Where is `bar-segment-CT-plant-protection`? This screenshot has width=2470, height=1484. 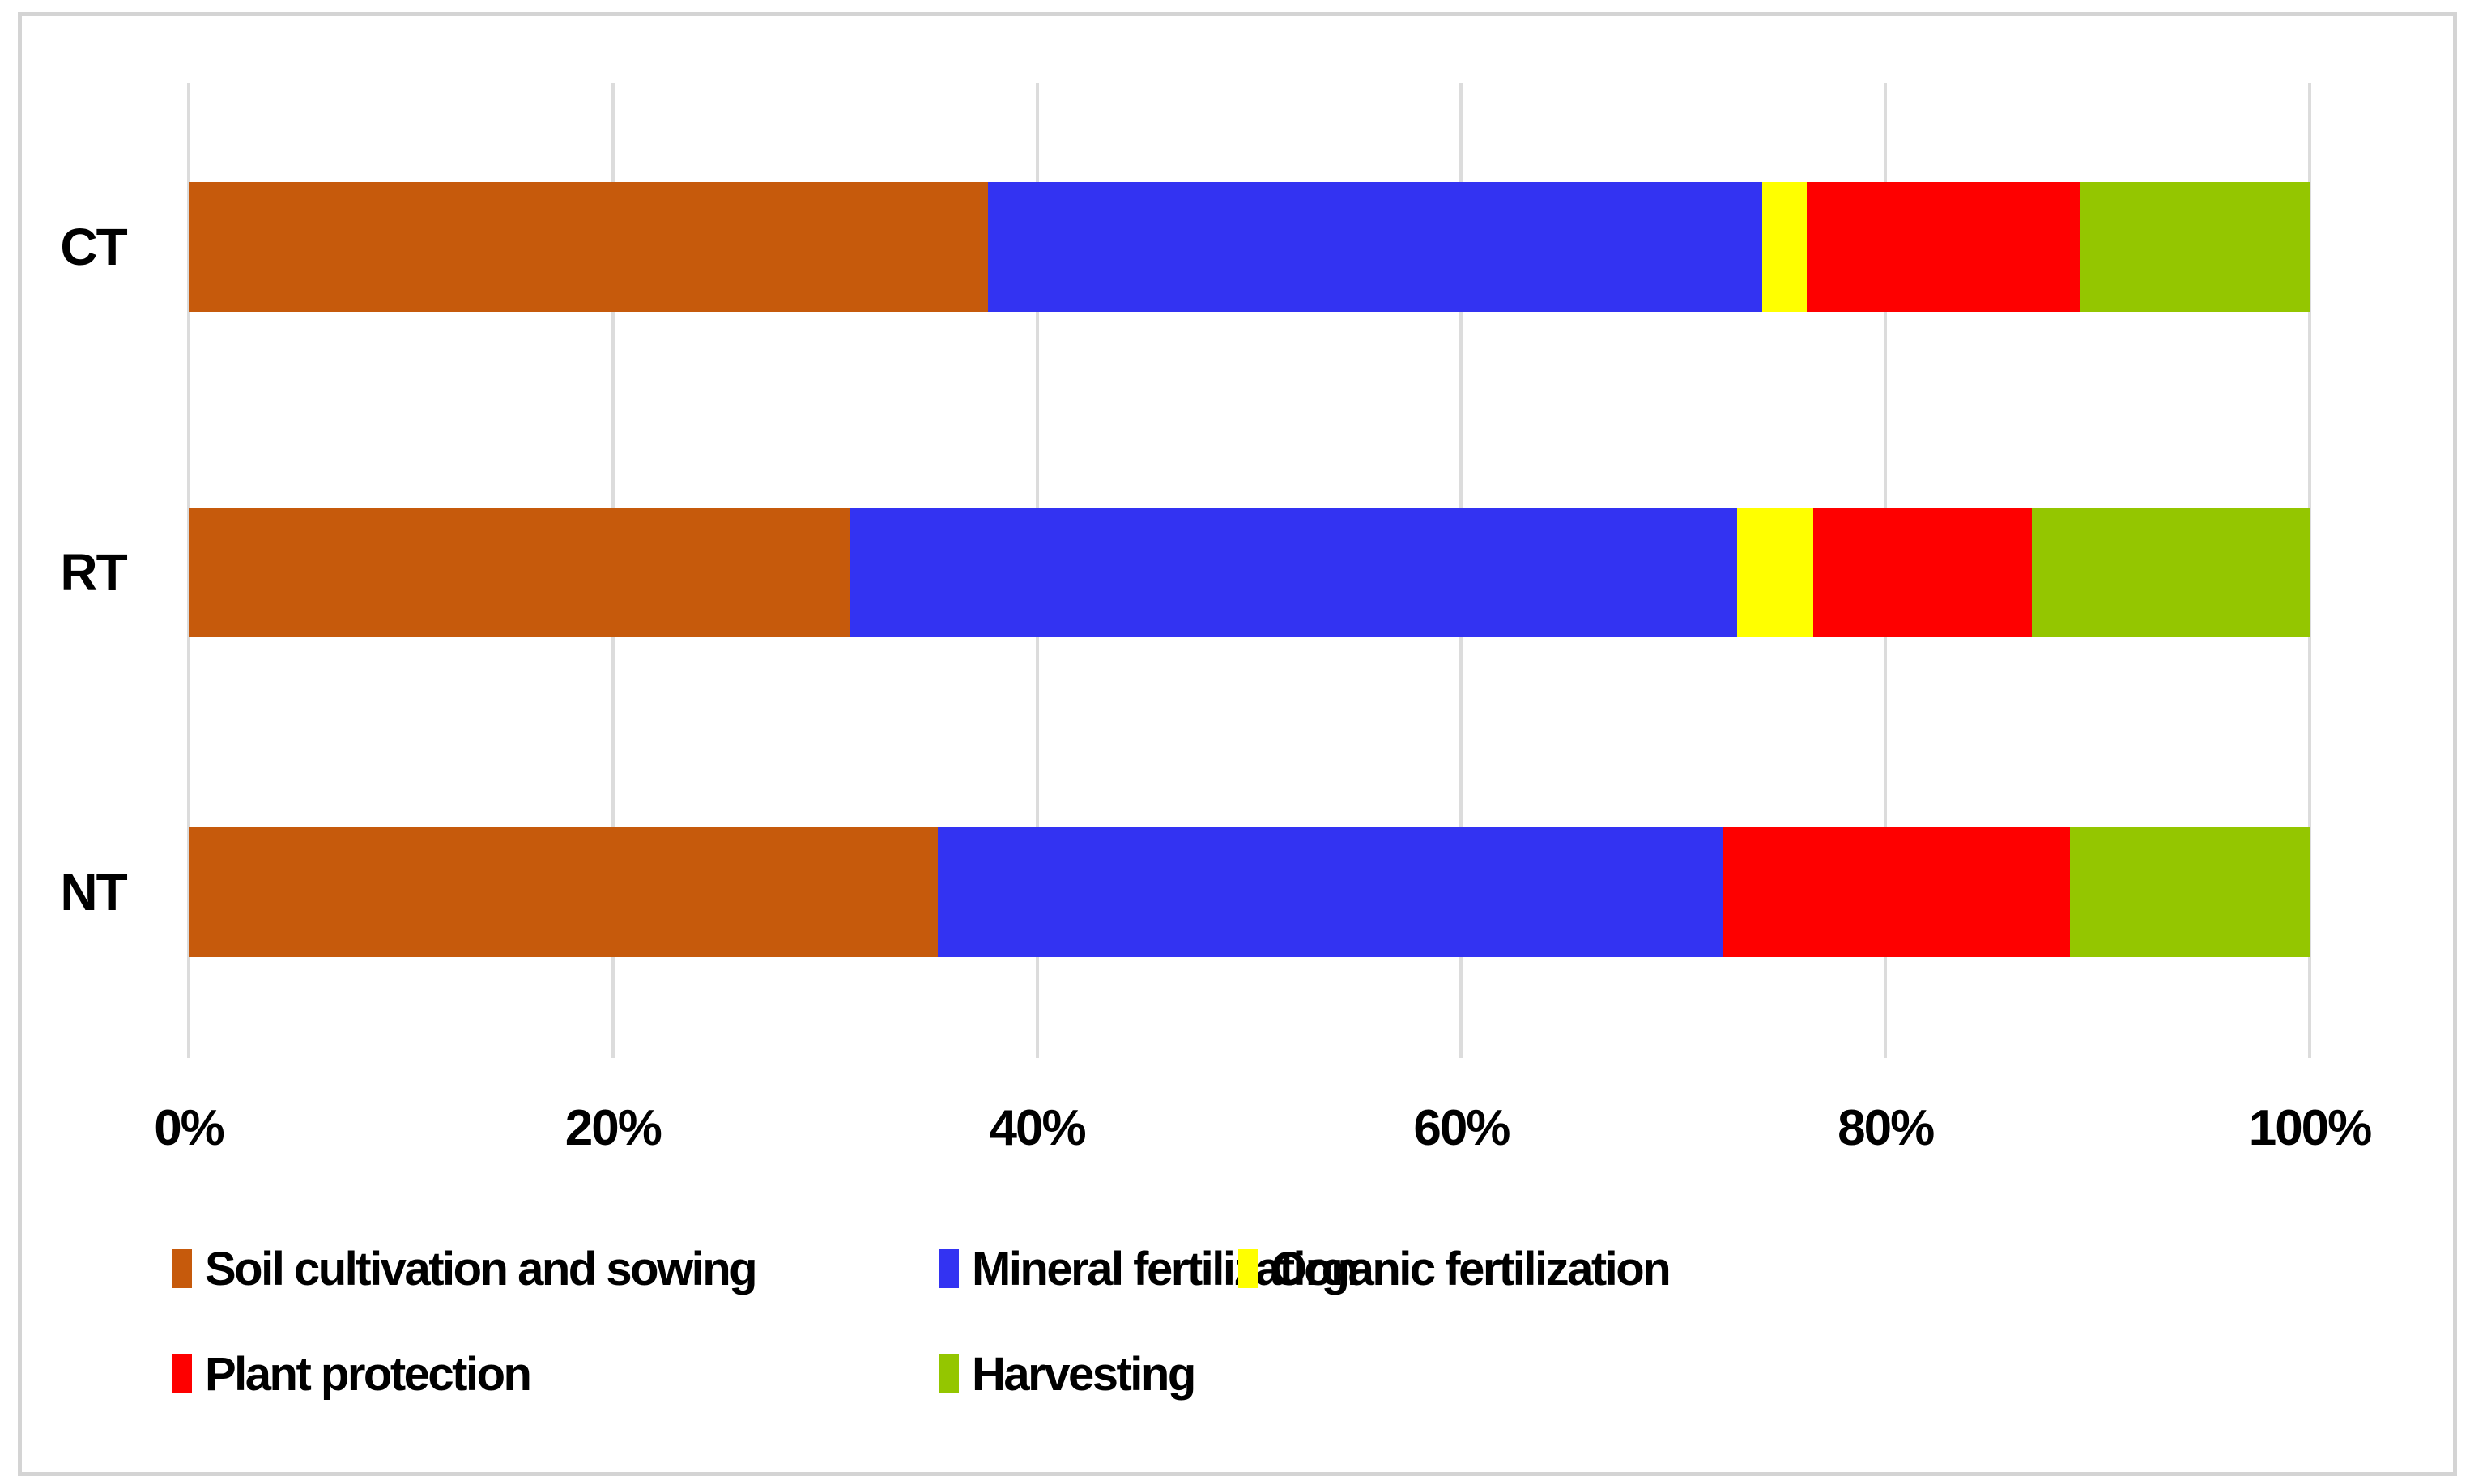
bar-segment-CT-plant-protection is located at coordinates (1944, 247).